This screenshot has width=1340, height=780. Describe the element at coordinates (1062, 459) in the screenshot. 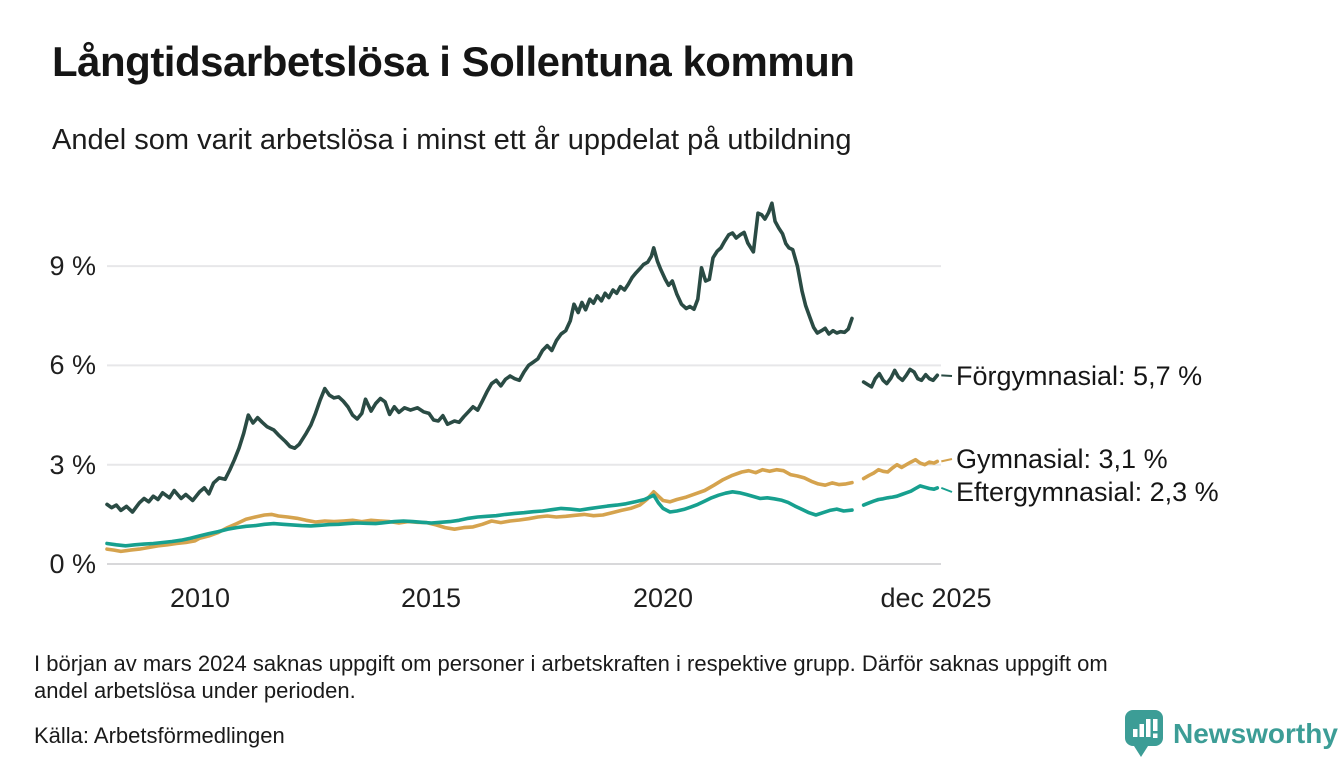

I see `series-label-gymnasial: Gymnasial: 3,1 %` at that location.